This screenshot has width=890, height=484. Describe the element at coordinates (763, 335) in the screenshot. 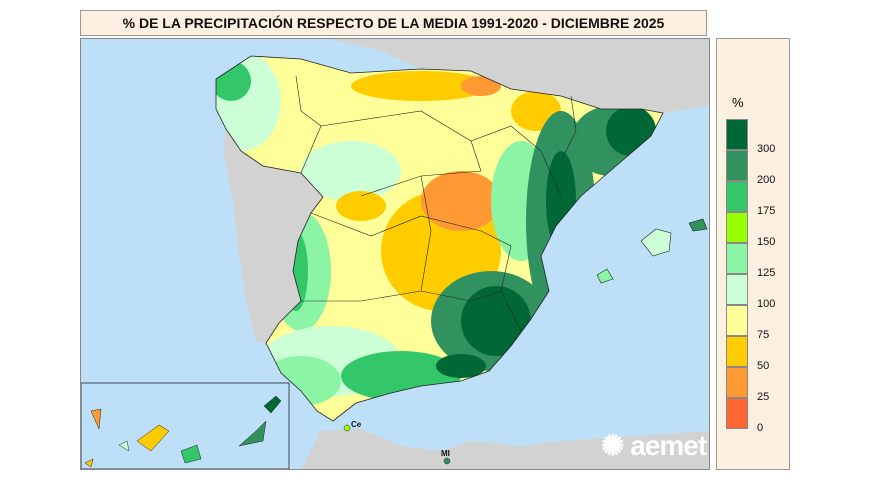

I see `legend-label: 75` at that location.